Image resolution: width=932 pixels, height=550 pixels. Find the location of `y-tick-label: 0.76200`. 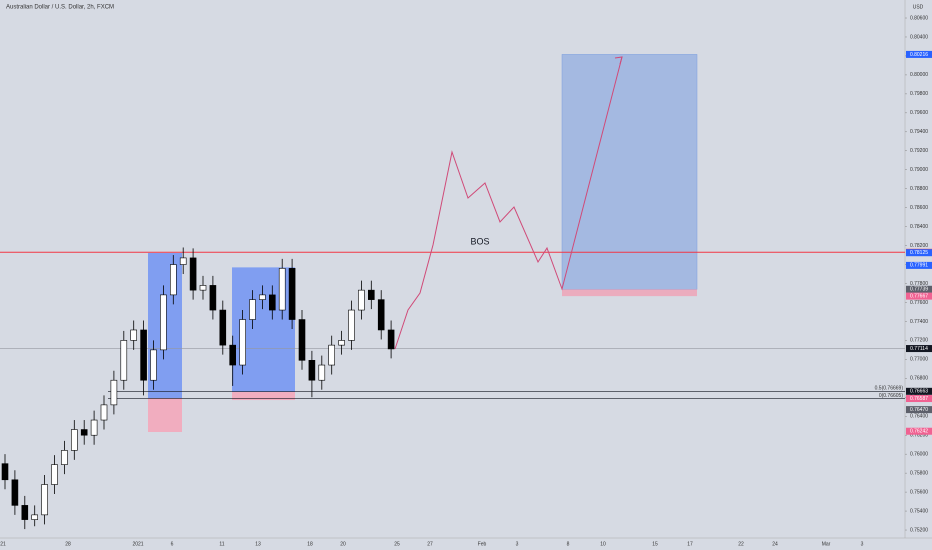

y-tick-label: 0.76200 is located at coordinates (919, 436).